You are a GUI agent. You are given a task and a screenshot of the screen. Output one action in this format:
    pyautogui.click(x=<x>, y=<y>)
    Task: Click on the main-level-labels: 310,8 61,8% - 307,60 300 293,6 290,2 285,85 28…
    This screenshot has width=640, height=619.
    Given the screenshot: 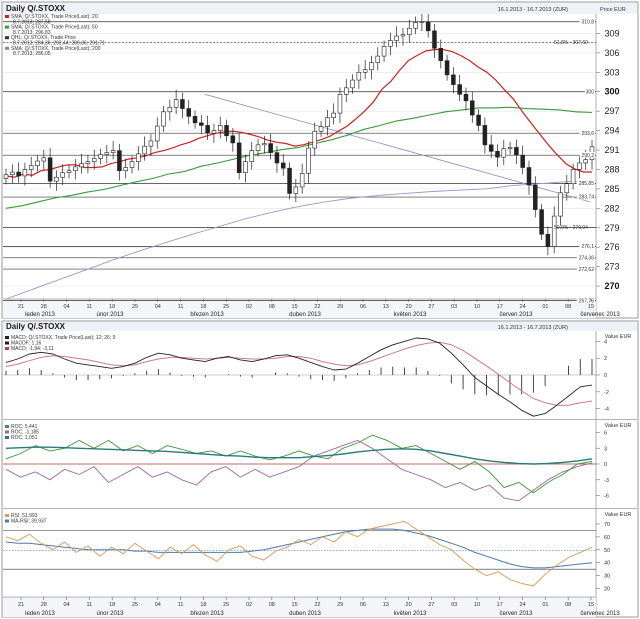 What is the action you would take?
    pyautogui.click(x=574, y=161)
    